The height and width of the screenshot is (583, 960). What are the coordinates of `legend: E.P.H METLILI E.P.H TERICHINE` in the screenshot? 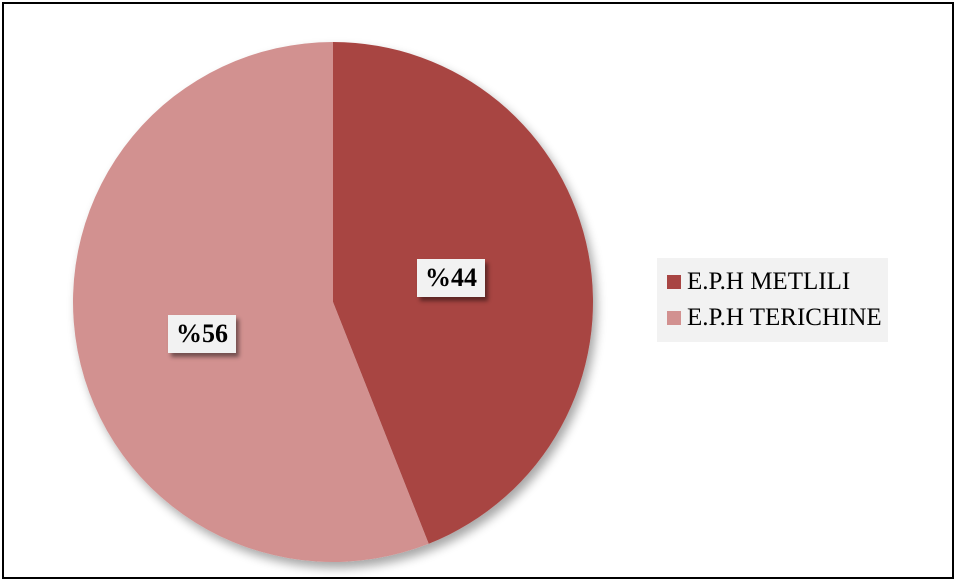 It's located at (772, 300).